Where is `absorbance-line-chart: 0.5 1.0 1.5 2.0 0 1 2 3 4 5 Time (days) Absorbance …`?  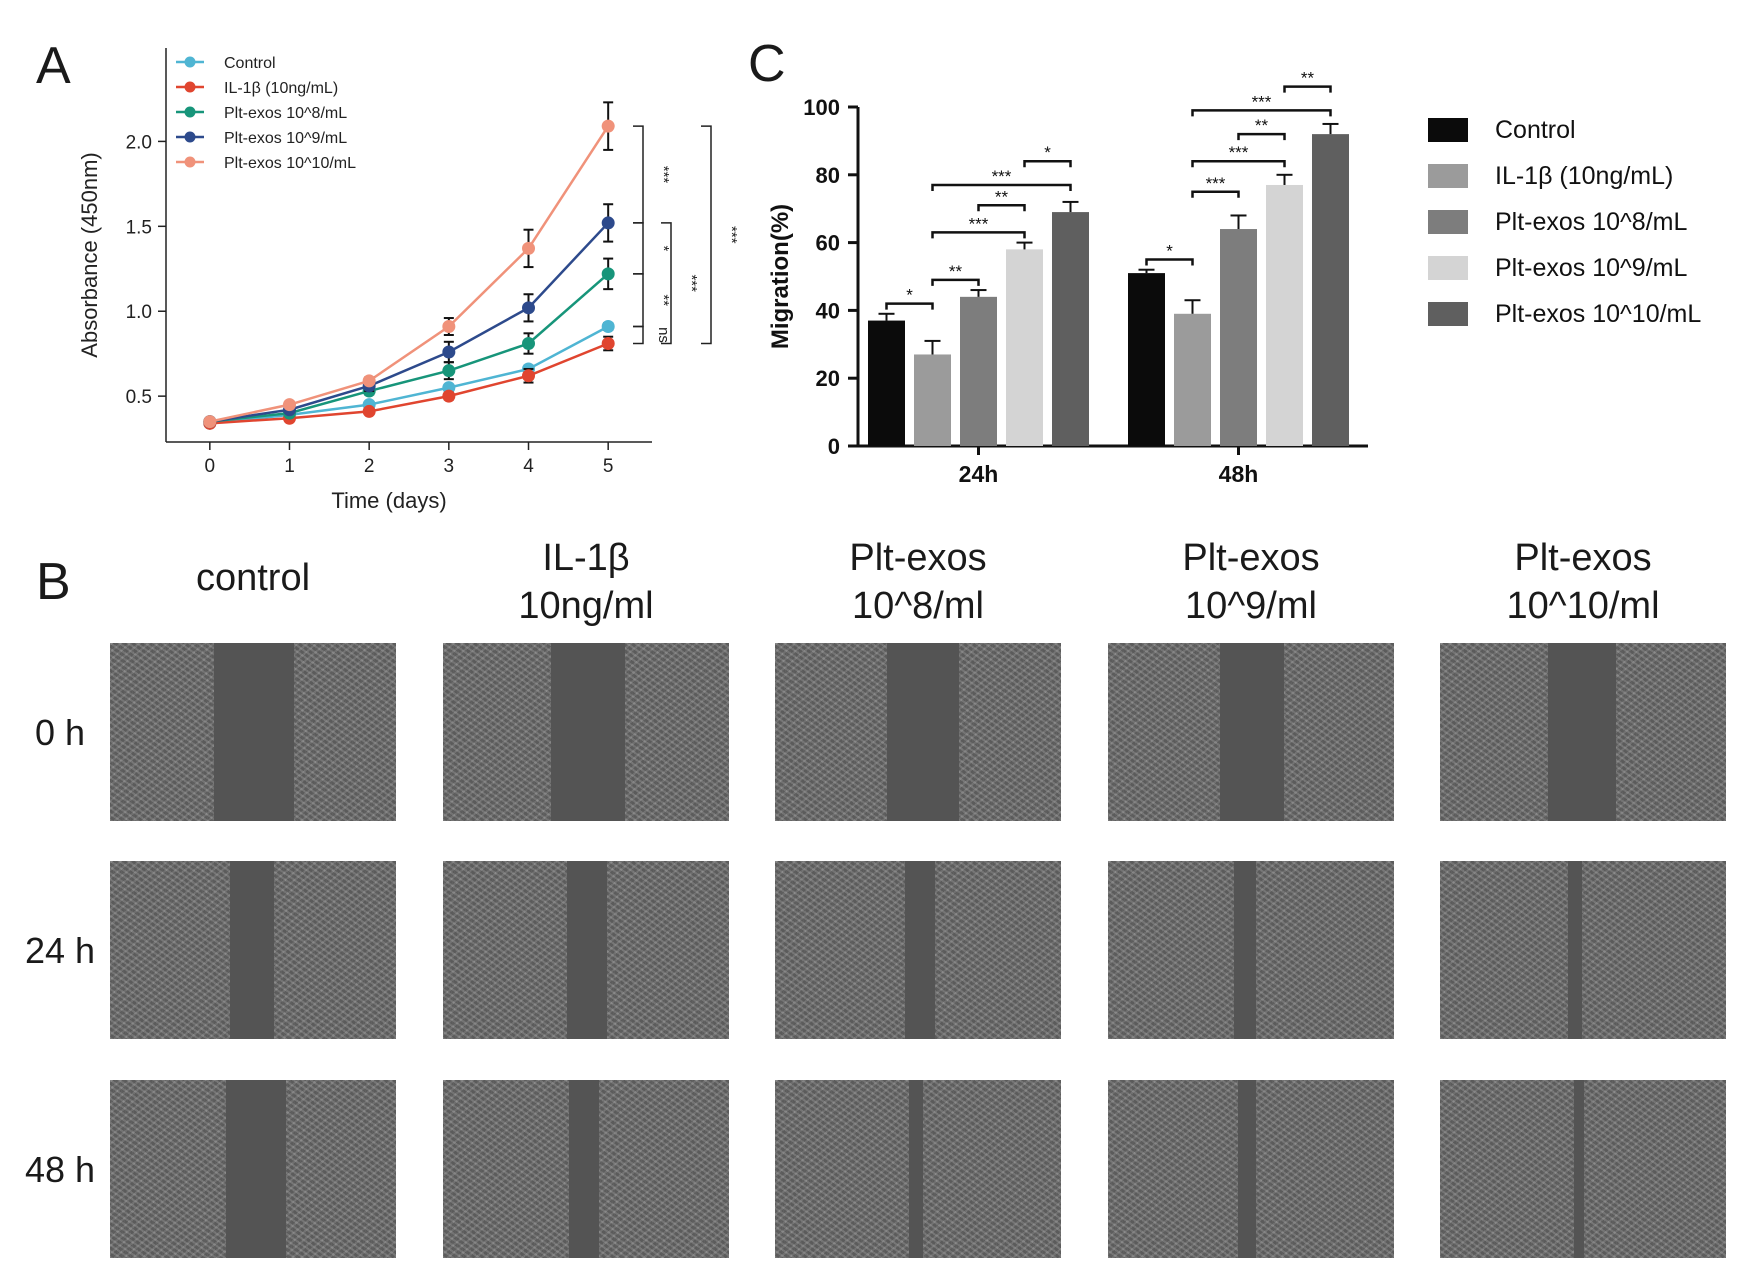 absorbance-line-chart: 0.5 1.0 1.5 2.0 0 1 2 3 4 5 Time (days) Absorbance … is located at coordinates (408, 280).